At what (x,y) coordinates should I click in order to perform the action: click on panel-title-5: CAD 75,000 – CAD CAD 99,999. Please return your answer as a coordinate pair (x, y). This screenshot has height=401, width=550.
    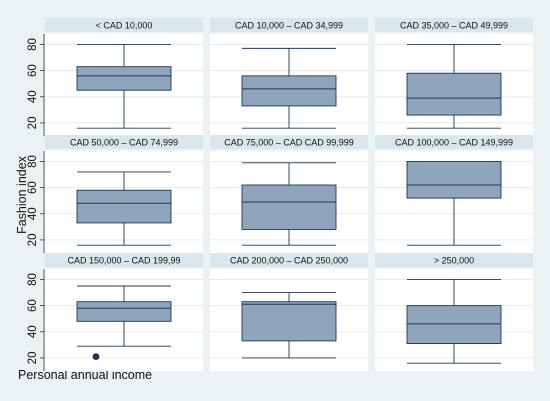
    Looking at the image, I should click on (289, 143).